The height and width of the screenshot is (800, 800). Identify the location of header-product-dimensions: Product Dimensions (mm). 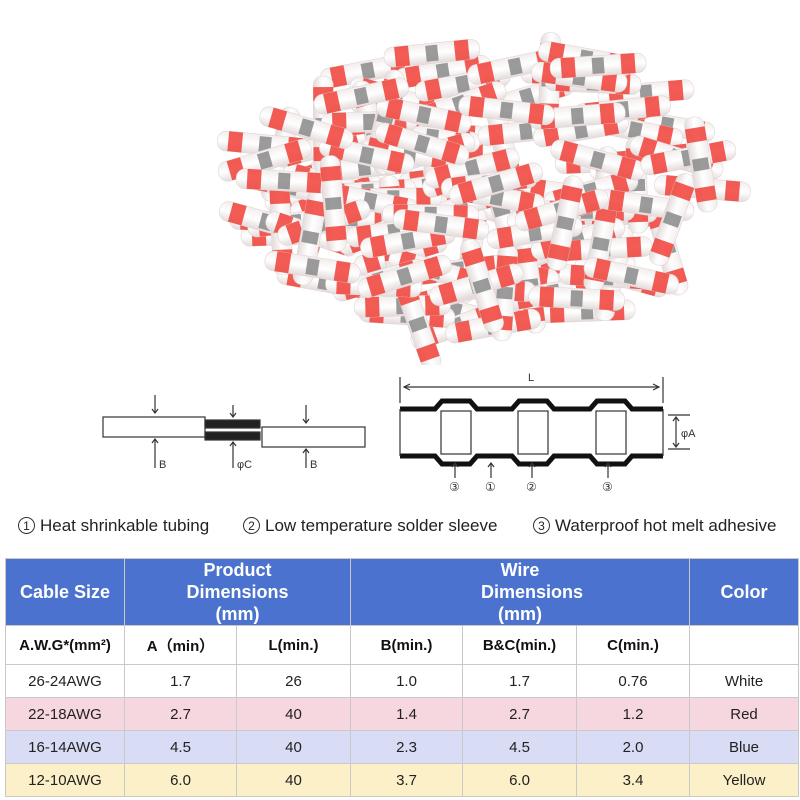
(237, 592).